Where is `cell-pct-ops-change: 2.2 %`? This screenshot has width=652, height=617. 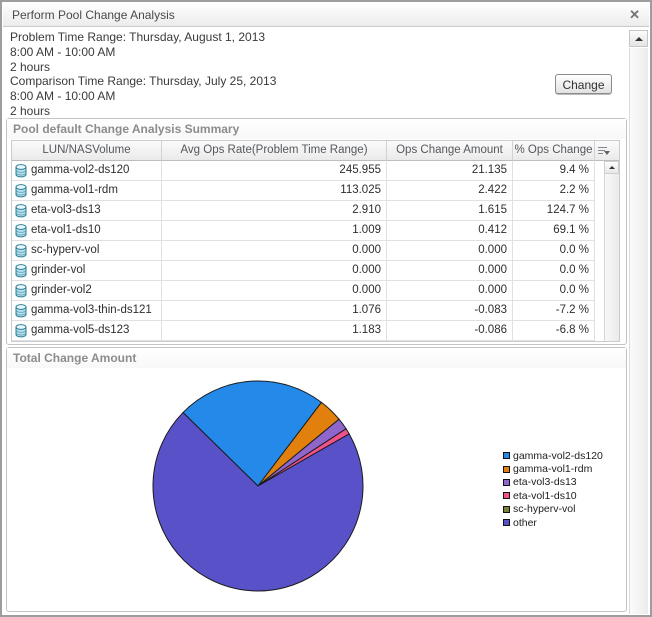 cell-pct-ops-change: 2.2 % is located at coordinates (554, 190).